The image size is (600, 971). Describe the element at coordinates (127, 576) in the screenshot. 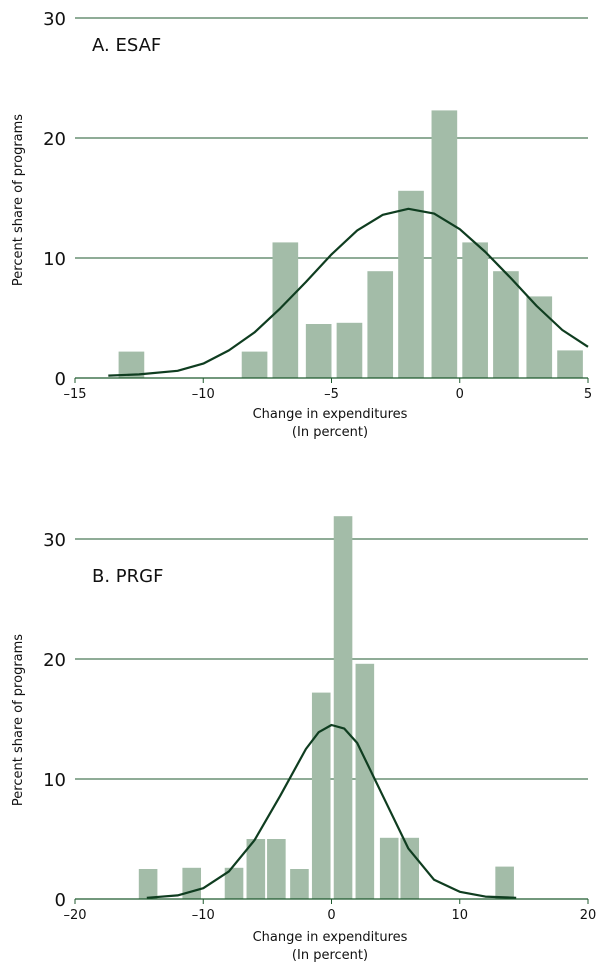

I see `panel-title: B. PRGF` at that location.